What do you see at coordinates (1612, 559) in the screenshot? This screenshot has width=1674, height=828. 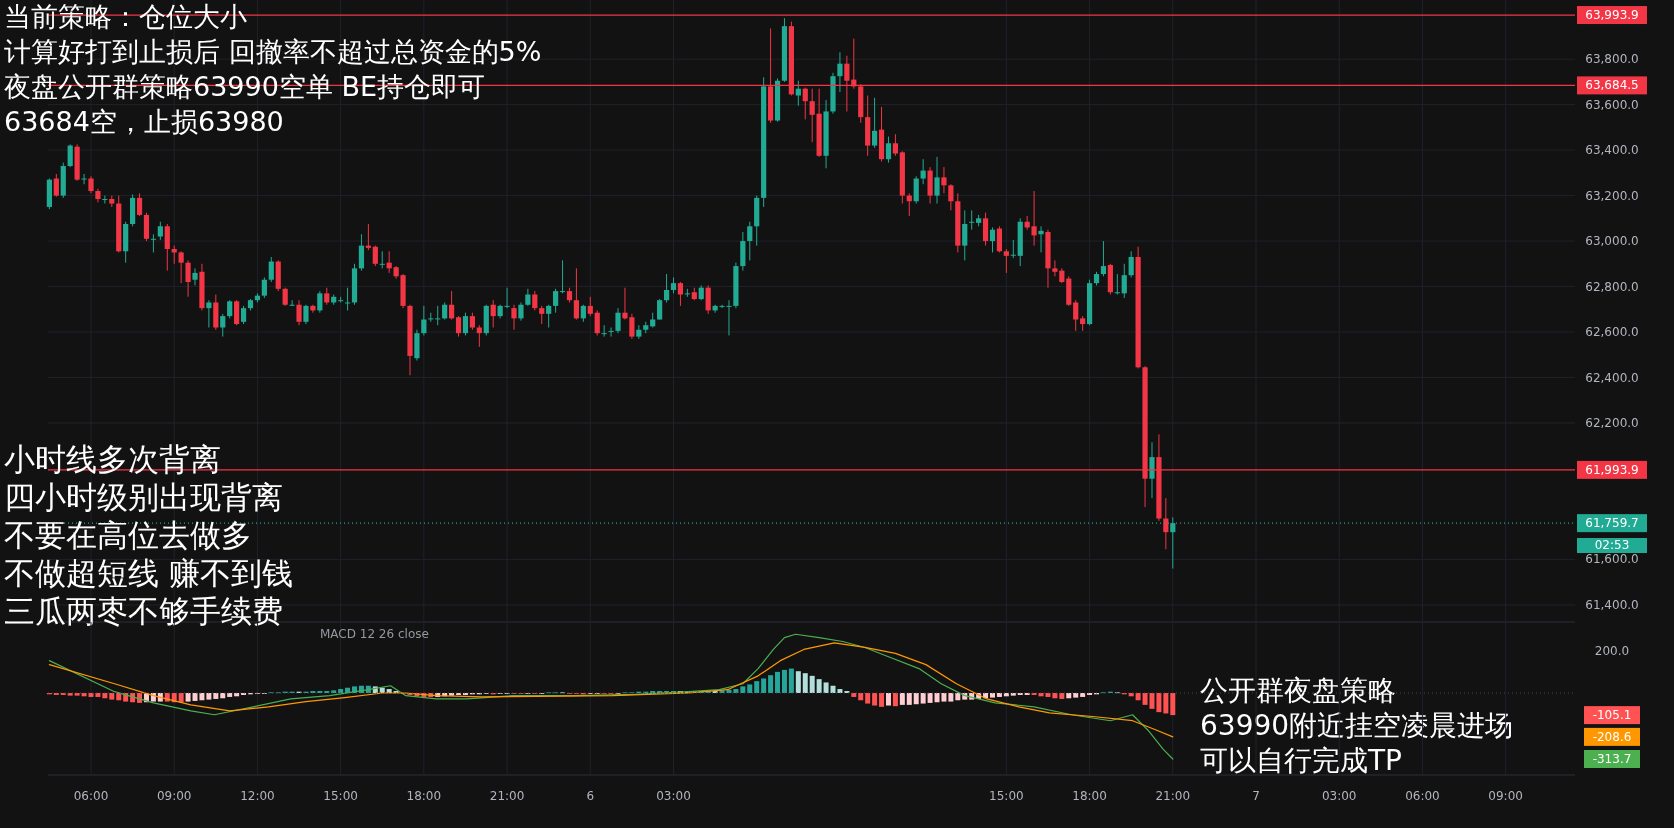 I see `y-tick-label: 61,600.0` at bounding box center [1612, 559].